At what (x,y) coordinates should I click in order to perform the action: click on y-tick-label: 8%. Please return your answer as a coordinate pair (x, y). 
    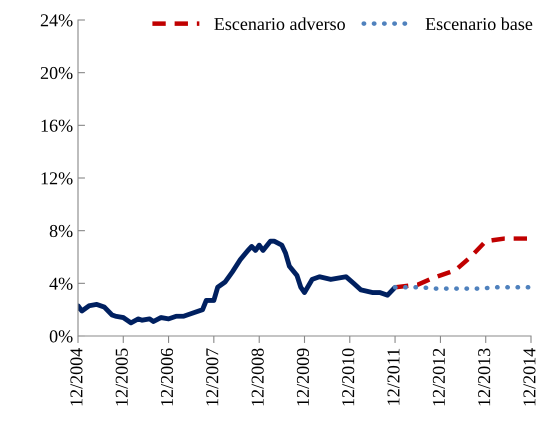
    Looking at the image, I should click on (61, 231).